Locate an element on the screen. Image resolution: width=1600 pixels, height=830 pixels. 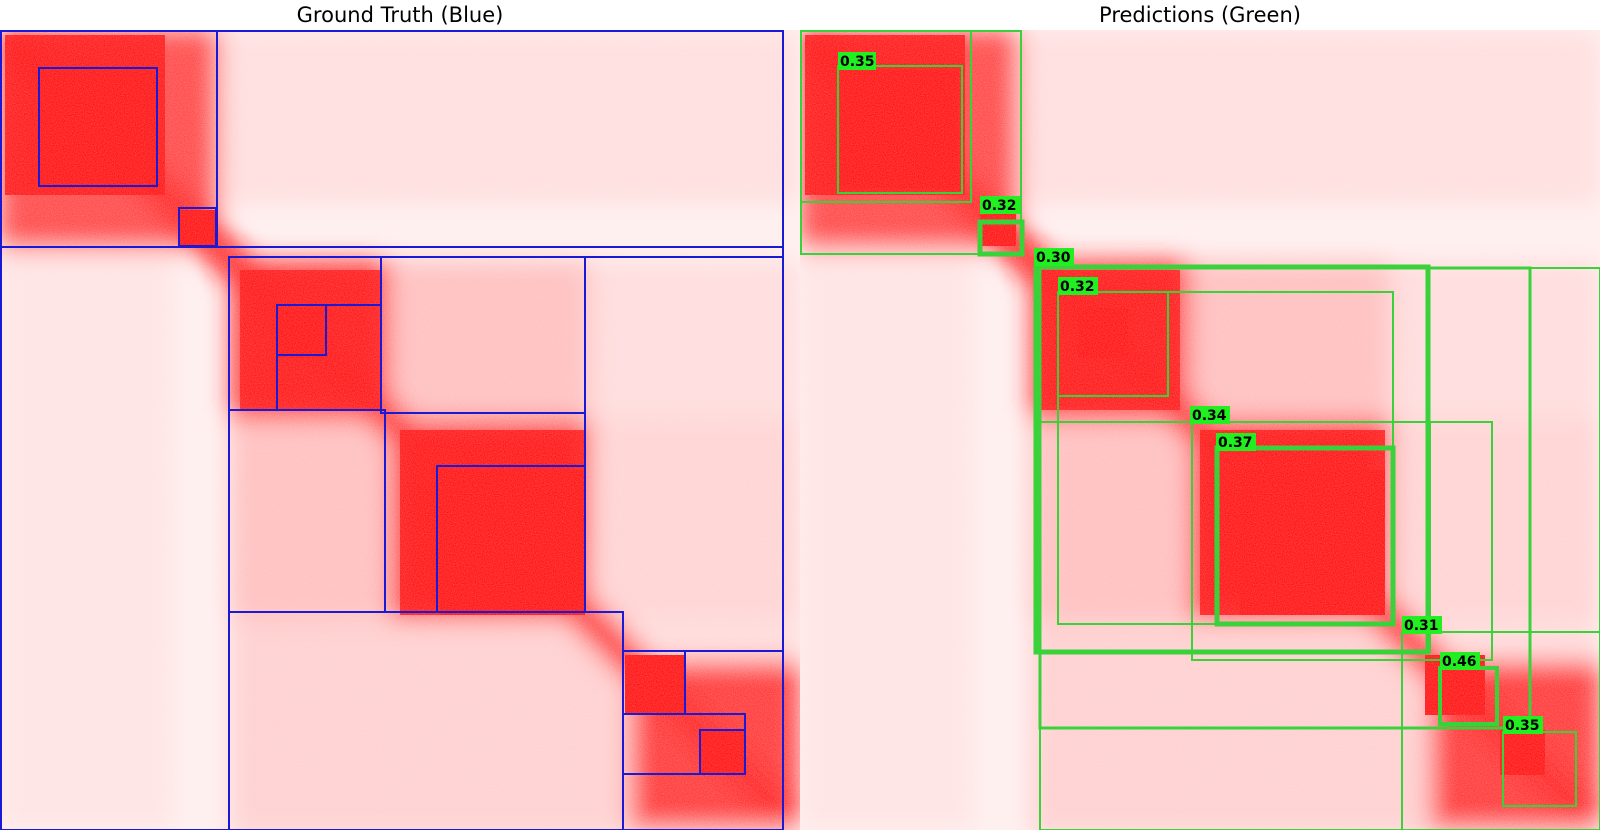
predictions-title: Predictions (Green) is located at coordinates (1200, 15).